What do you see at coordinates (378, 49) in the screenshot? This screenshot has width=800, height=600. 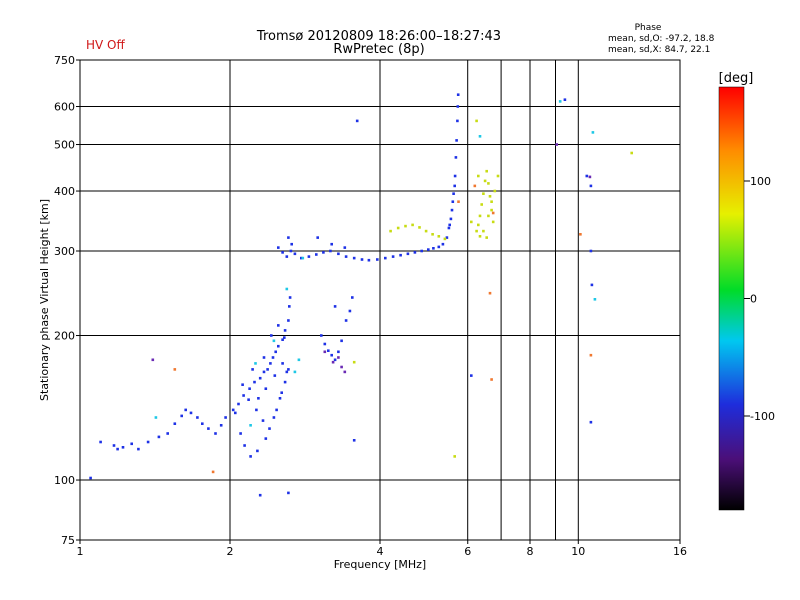 I see `chart-subtitle: RwPretec (8p)` at bounding box center [378, 49].